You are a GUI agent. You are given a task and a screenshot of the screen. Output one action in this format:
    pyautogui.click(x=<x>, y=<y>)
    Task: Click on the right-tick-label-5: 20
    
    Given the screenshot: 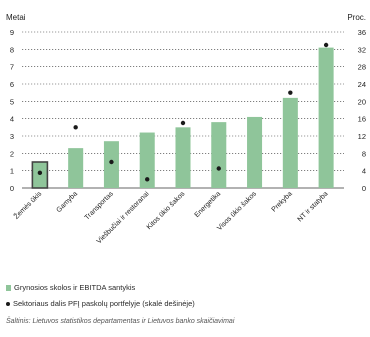 What is the action you would take?
    pyautogui.click(x=362, y=101)
    